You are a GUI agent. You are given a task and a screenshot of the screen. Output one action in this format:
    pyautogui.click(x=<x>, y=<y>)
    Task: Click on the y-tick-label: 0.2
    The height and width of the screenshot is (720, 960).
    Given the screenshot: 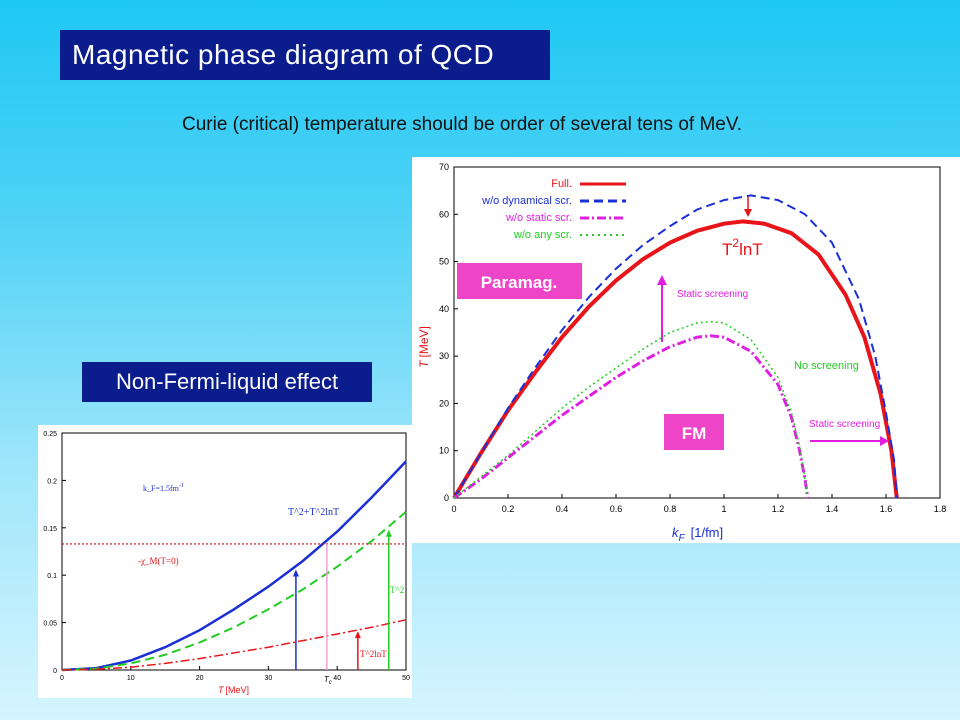 What is the action you would take?
    pyautogui.click(x=52, y=481)
    